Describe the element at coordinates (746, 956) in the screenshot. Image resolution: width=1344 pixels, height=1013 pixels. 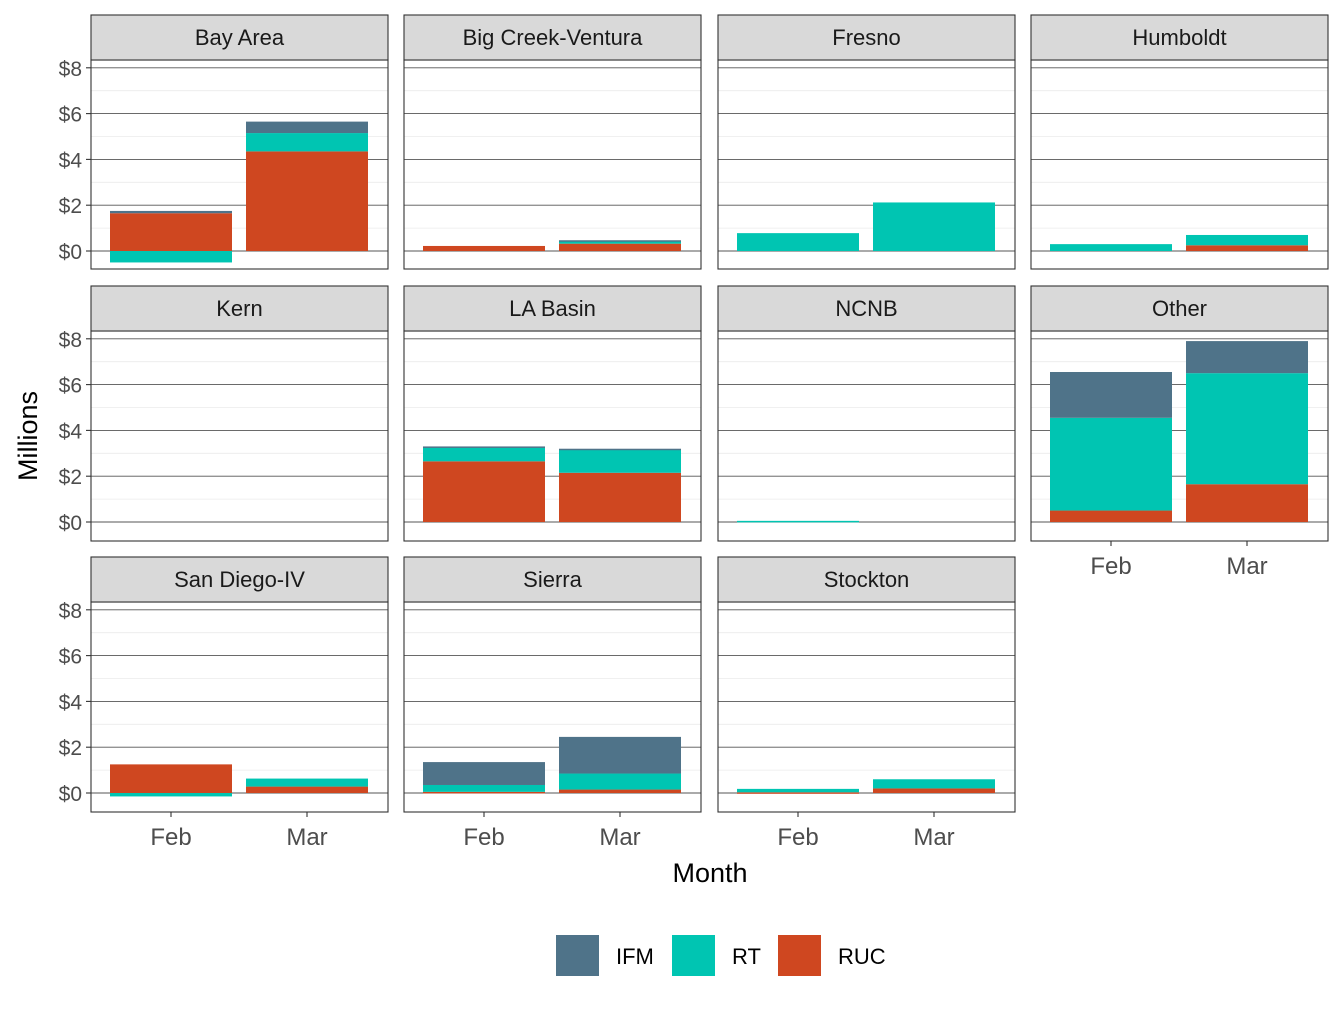
I see `legend-label-rt: RT` at that location.